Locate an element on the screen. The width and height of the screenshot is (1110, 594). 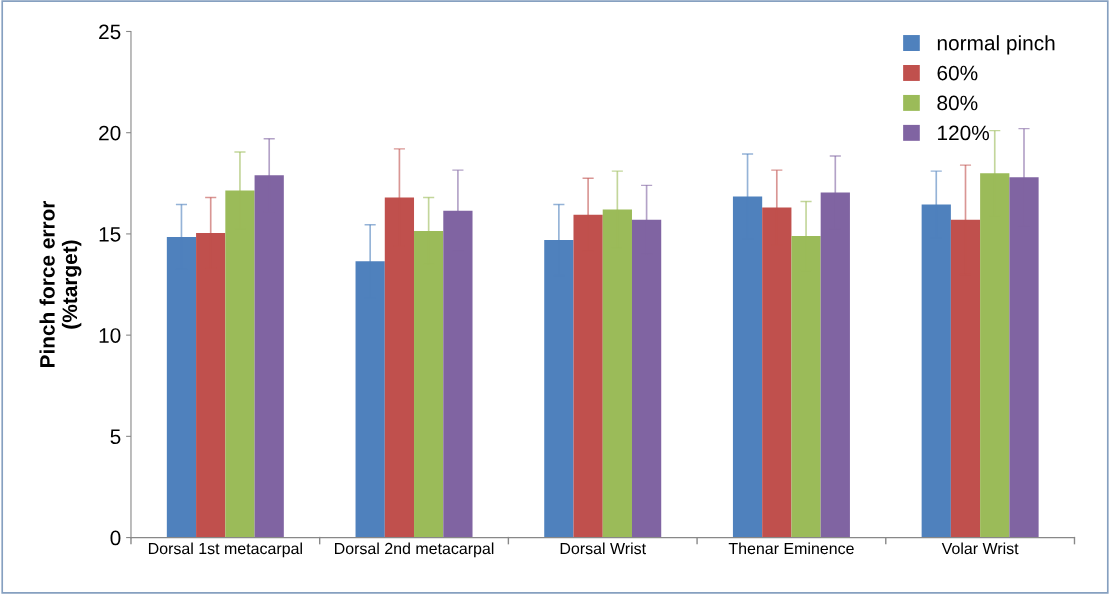
y-axis-title: Pinch force error (%target) is located at coordinates (60, 284).